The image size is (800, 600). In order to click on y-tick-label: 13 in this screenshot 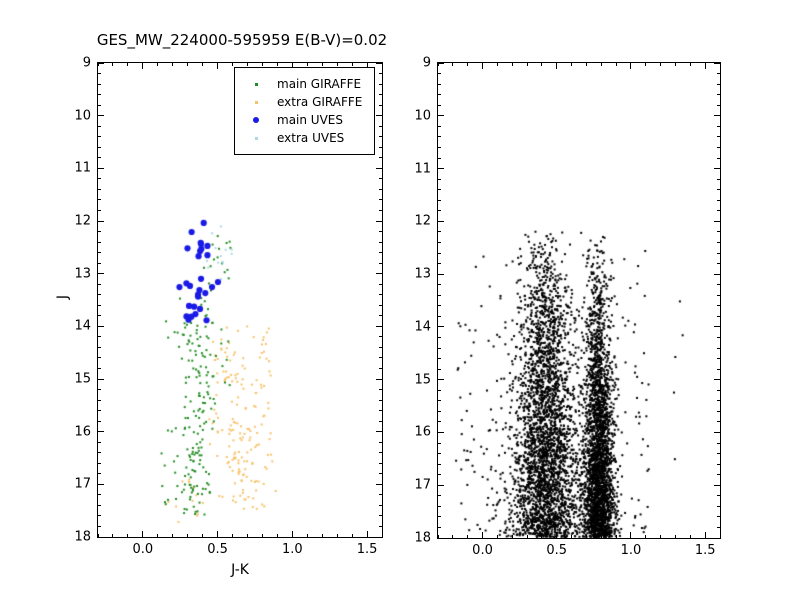, I will do `click(82, 274)`.